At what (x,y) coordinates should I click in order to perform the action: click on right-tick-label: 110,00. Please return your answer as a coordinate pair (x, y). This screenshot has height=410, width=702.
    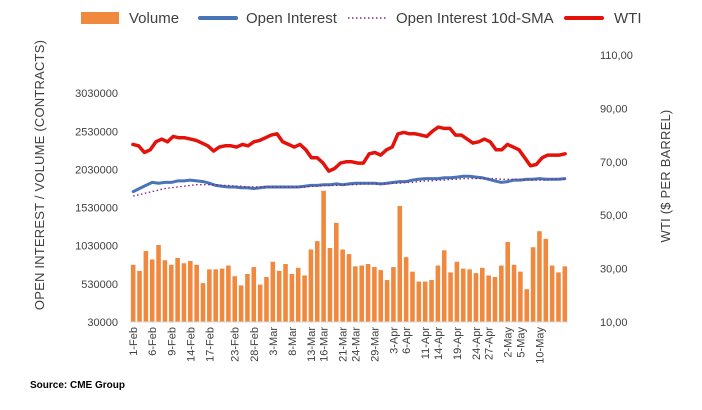
    Looking at the image, I should click on (616, 56).